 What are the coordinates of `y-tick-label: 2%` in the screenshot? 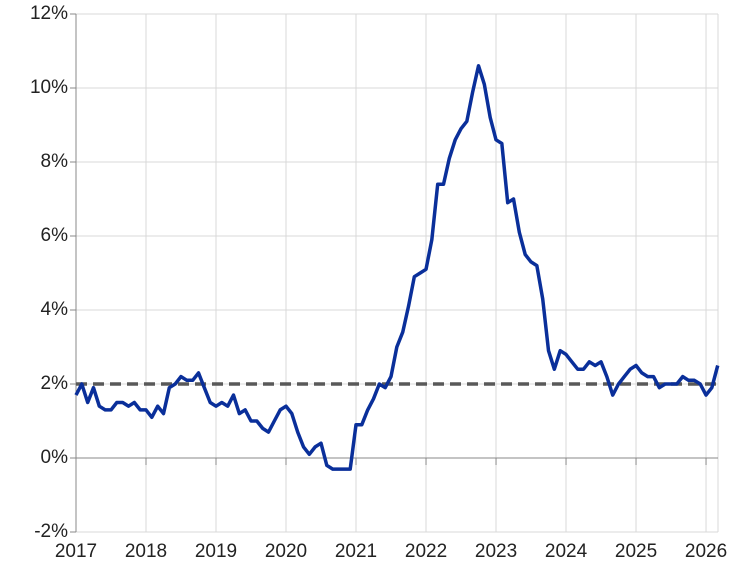 It's located at (55, 383).